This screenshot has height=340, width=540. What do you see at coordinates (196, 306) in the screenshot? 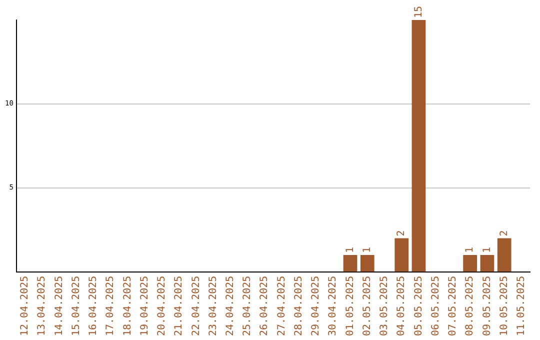
I see `x-tick-label: 22.04.2025` at bounding box center [196, 306].